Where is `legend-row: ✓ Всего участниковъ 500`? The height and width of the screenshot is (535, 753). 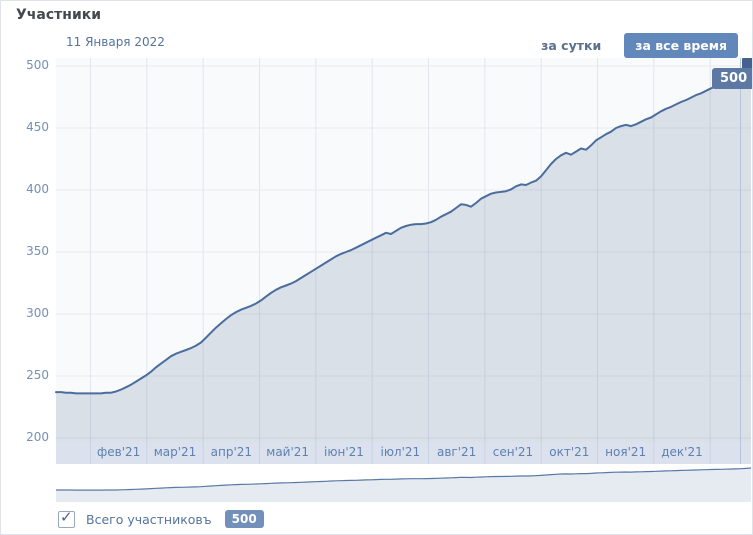
legend-row: ✓ Всего участниковъ 500 is located at coordinates (161, 517).